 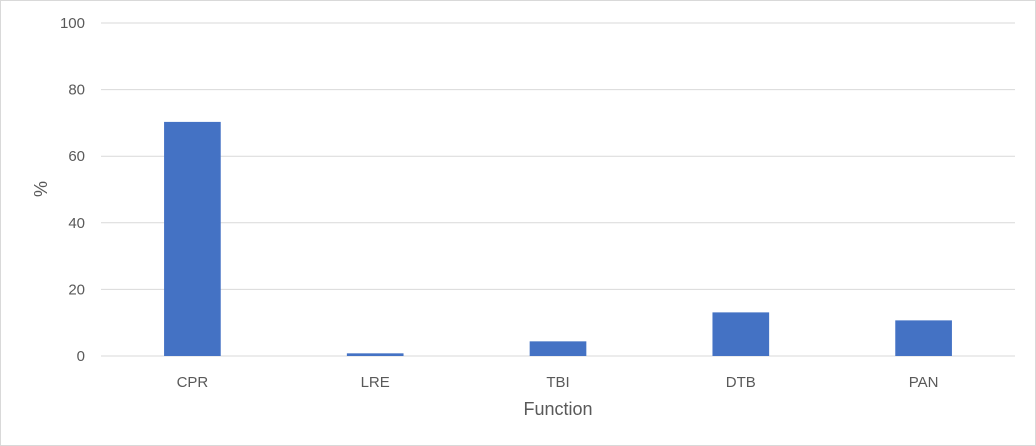 What do you see at coordinates (557, 409) in the screenshot?
I see `x-axis-title: Function` at bounding box center [557, 409].